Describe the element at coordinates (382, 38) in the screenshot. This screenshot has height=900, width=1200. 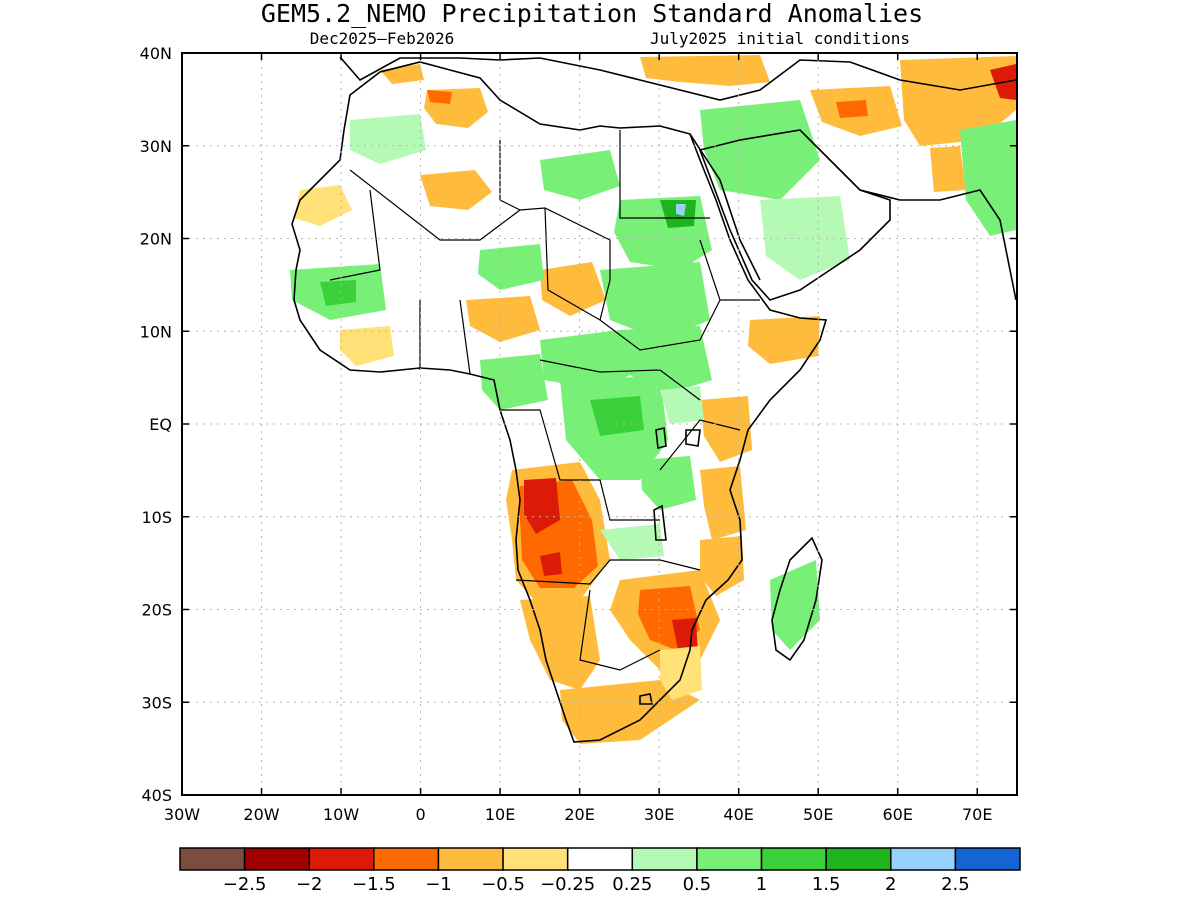
I see `season-label: Dec2025–Feb2026` at that location.